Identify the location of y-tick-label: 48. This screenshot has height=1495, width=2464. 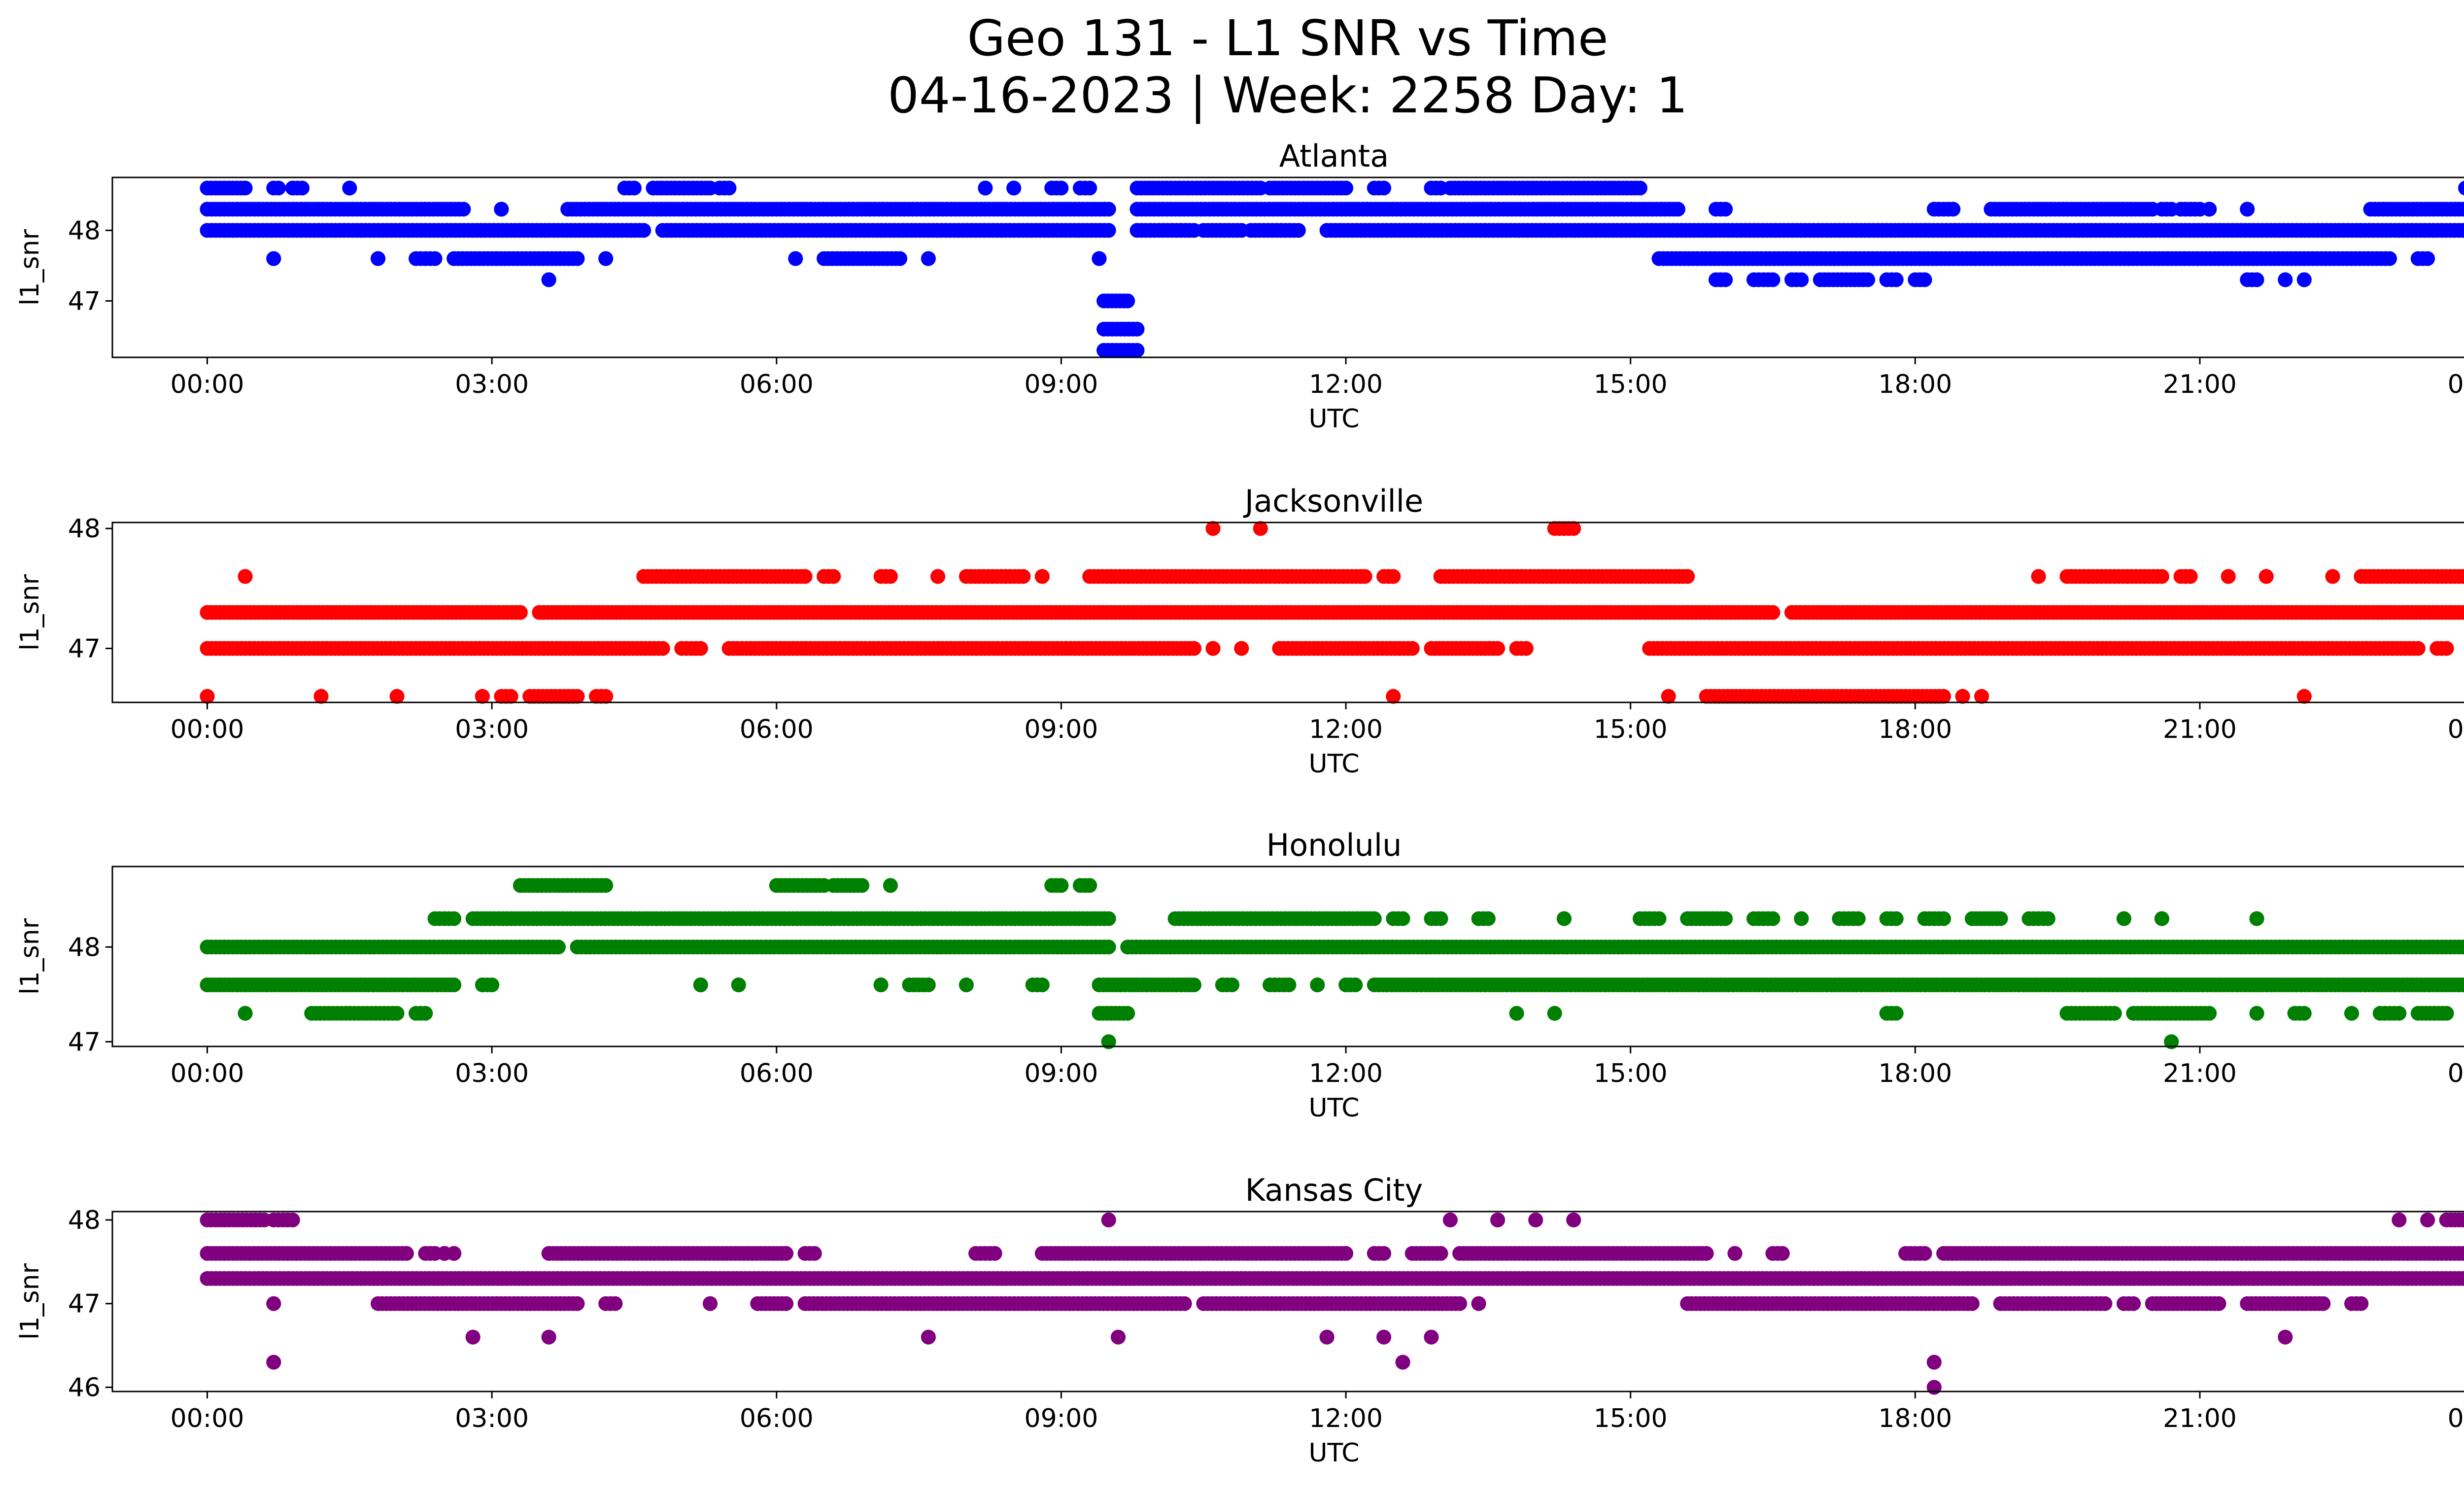
(84, 529).